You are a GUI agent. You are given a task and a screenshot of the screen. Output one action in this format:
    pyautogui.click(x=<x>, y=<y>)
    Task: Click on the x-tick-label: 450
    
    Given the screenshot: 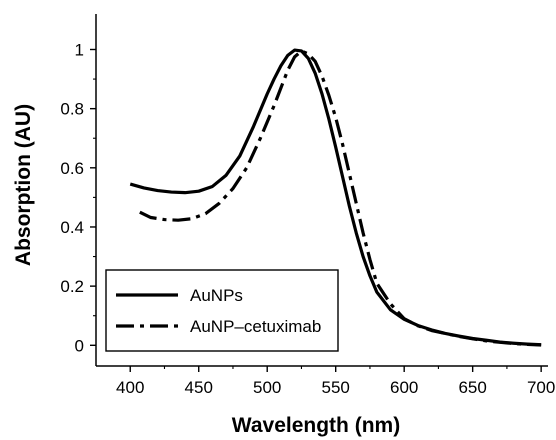 What is the action you would take?
    pyautogui.click(x=199, y=387)
    